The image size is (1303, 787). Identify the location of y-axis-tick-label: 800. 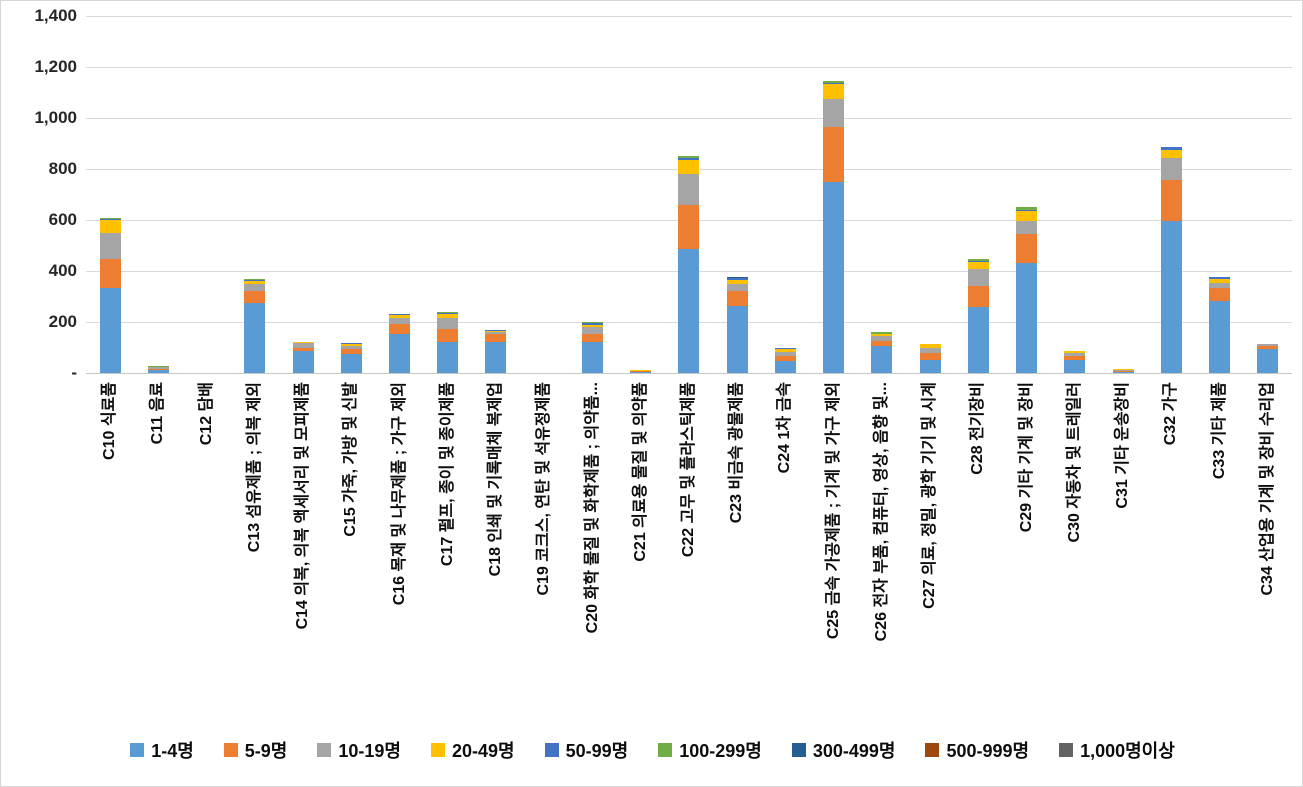
(62, 168).